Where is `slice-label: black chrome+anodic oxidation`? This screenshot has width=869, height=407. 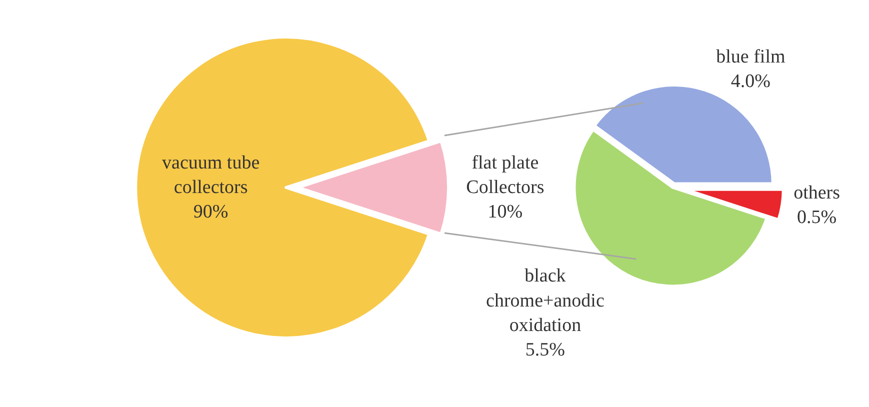 slice-label: black chrome+anodic oxidation is located at coordinates (545, 301).